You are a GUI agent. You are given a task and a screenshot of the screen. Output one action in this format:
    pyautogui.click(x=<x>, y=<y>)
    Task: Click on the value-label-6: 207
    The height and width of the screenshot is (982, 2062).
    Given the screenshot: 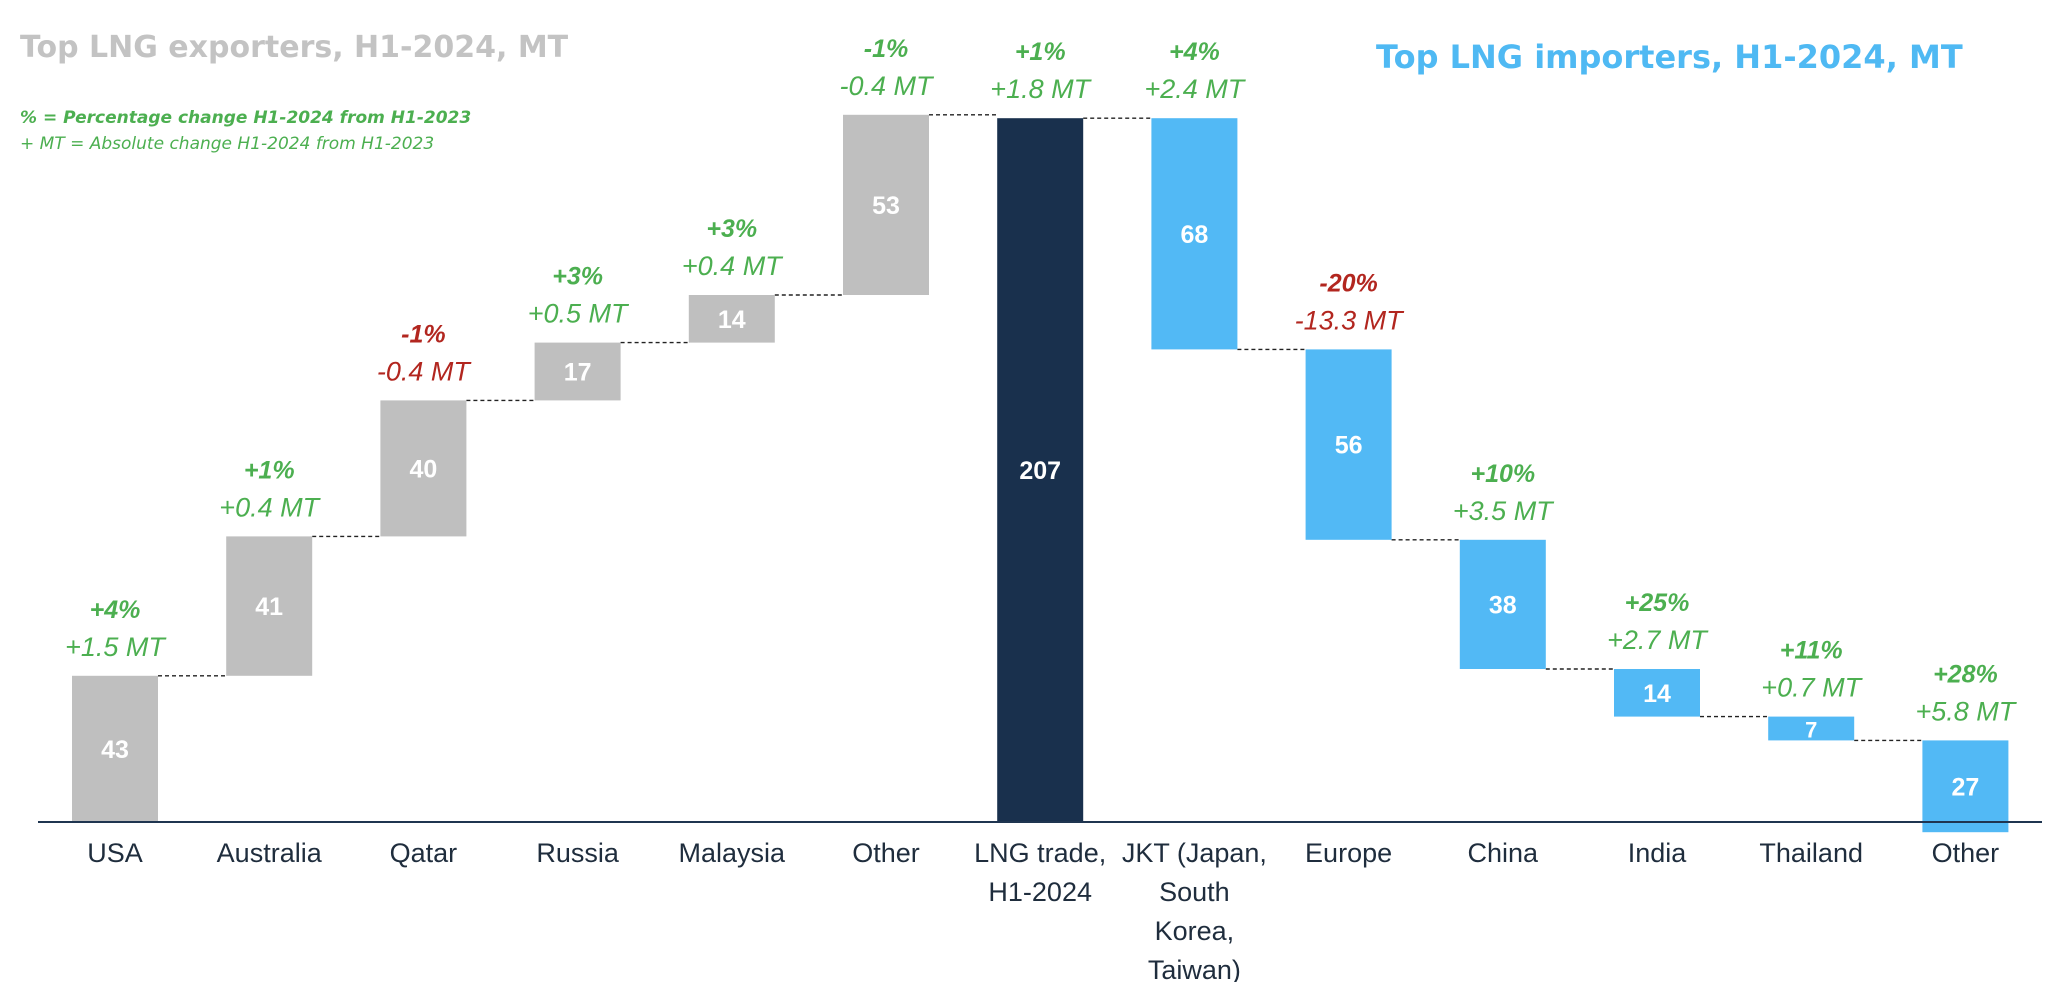 What is the action you would take?
    pyautogui.click(x=1040, y=471)
    